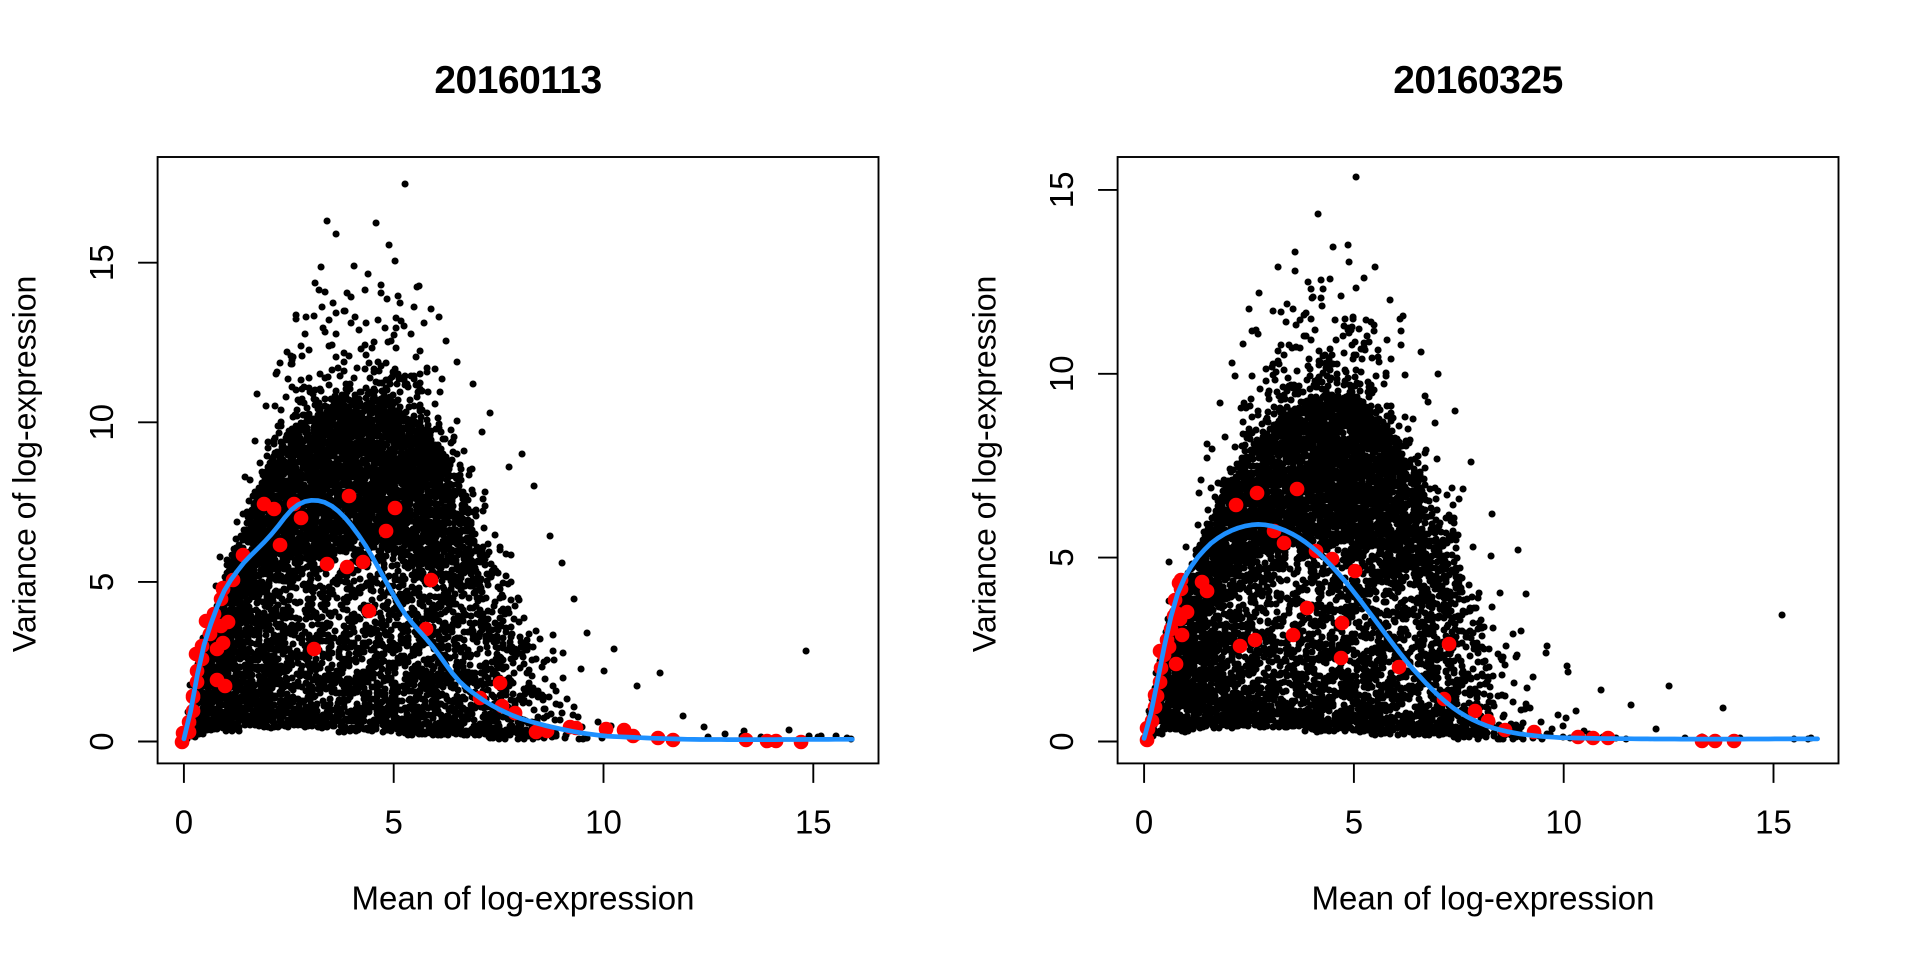 The image size is (1920, 965). What do you see at coordinates (517, 80) in the screenshot?
I see `svg-text: 20160113` at bounding box center [517, 80].